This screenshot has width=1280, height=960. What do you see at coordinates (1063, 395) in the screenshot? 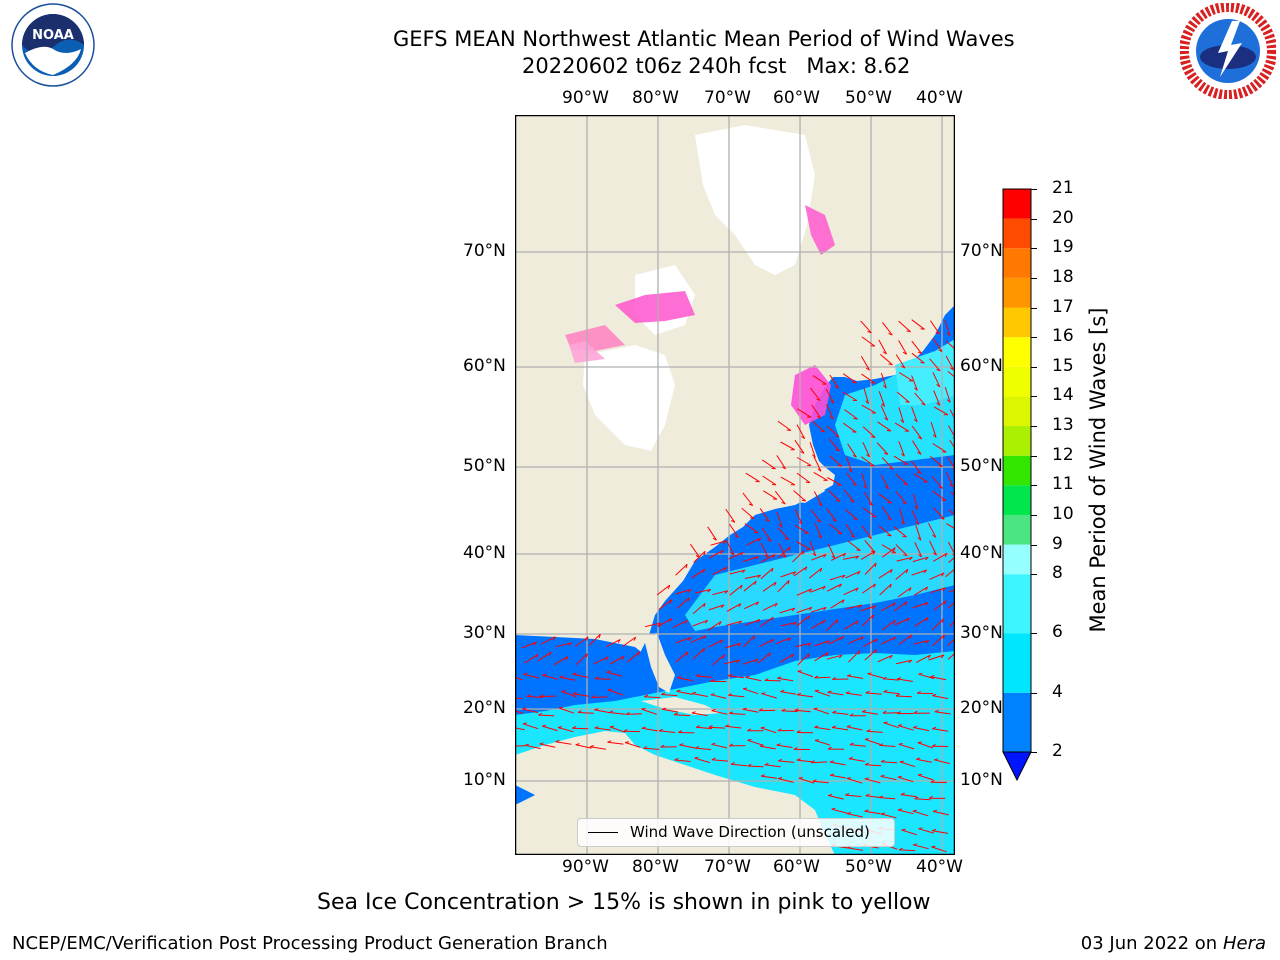
I see `colorbar-tick-label: 14` at bounding box center [1063, 395].